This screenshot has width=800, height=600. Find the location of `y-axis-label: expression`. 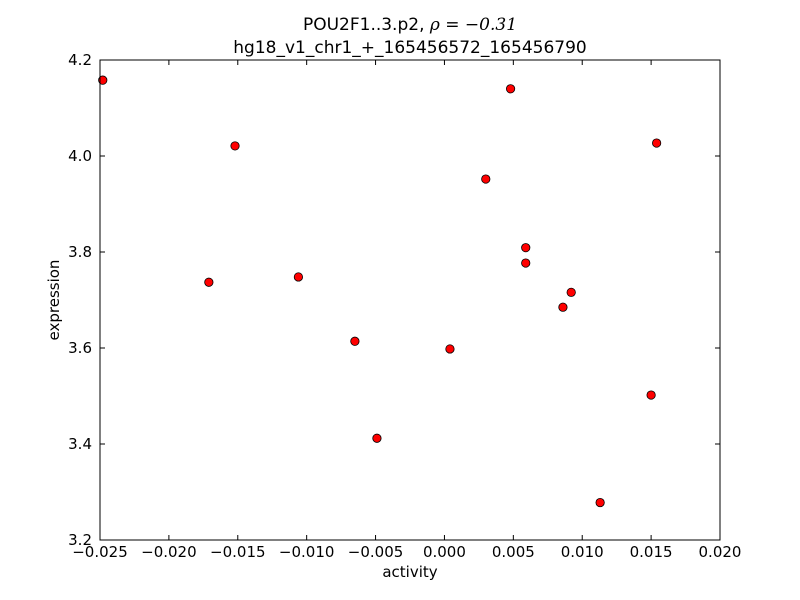

y-axis-label: expression is located at coordinates (54, 300).